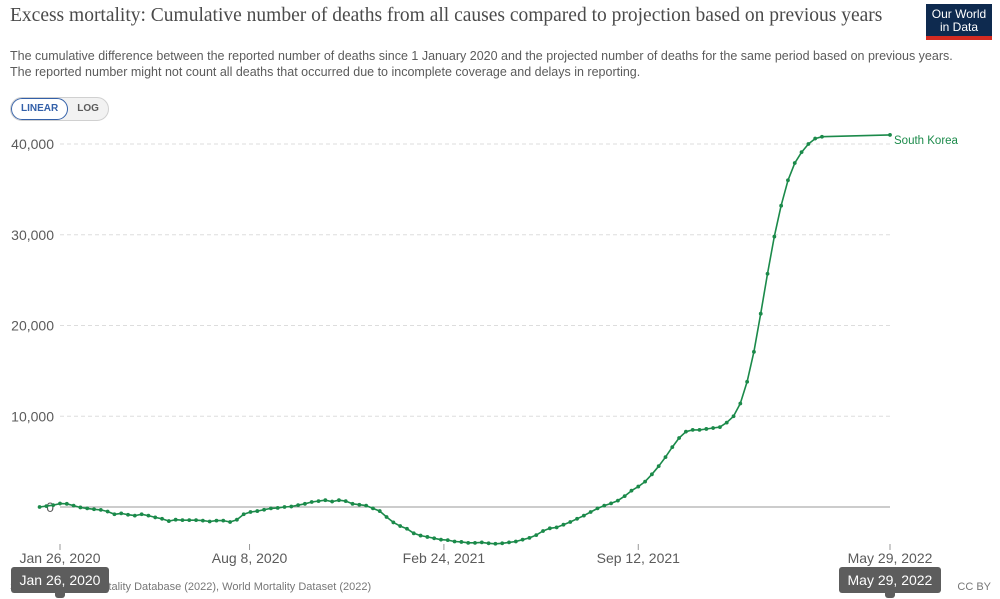 Image resolution: width=1000 pixels, height=599 pixels. I want to click on scale-toggle: LINEAR LOG, so click(59, 109).